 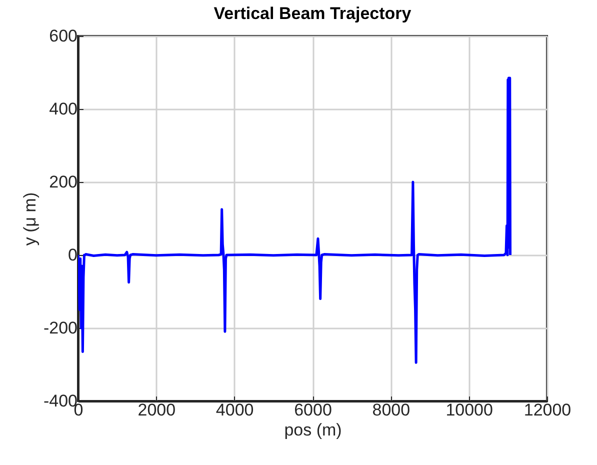 I want to click on x-tick-label: 4000, so click(x=235, y=410).